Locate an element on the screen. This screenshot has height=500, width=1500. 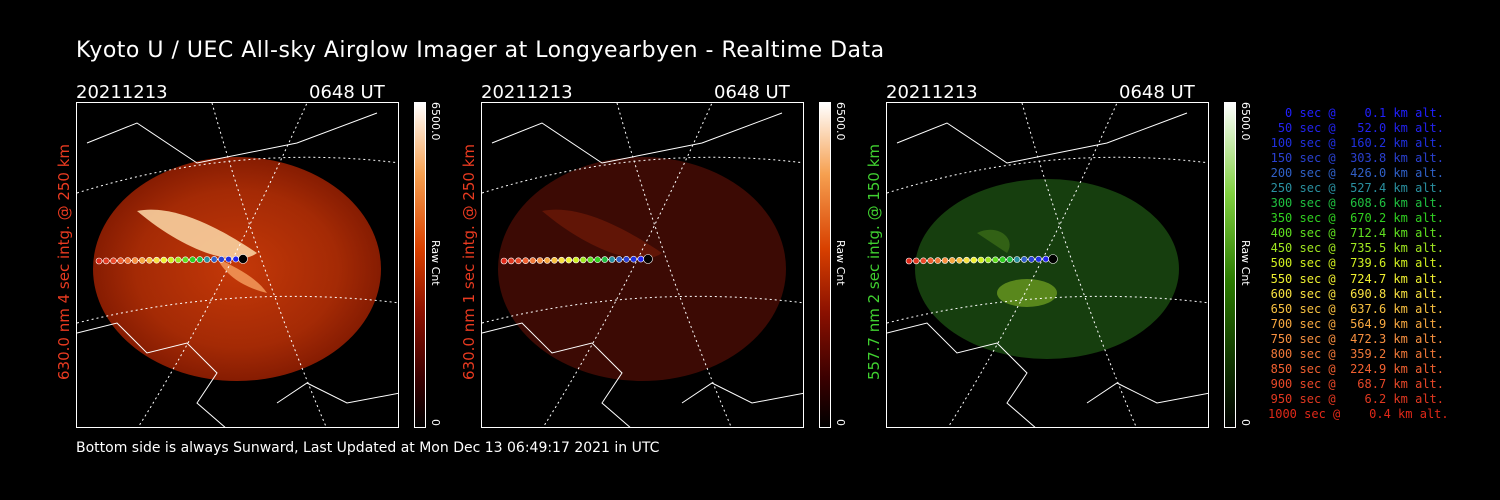
panel3-colorbar is located at coordinates (1230, 265).